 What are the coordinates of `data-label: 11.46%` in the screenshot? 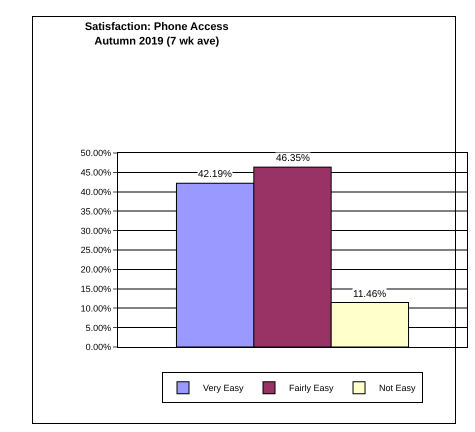 It's located at (369, 294).